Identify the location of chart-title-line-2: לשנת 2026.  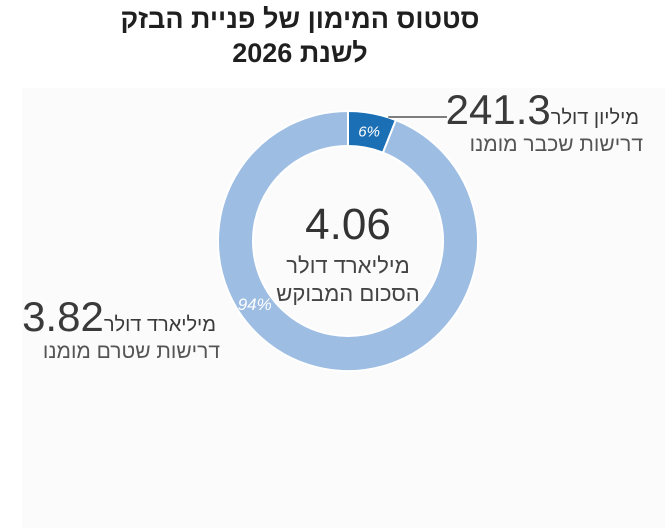
(300, 53).